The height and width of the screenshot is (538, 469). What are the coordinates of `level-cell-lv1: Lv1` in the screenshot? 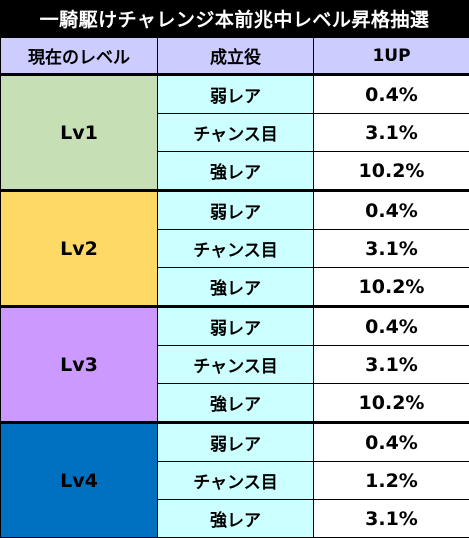 It's located at (79, 133).